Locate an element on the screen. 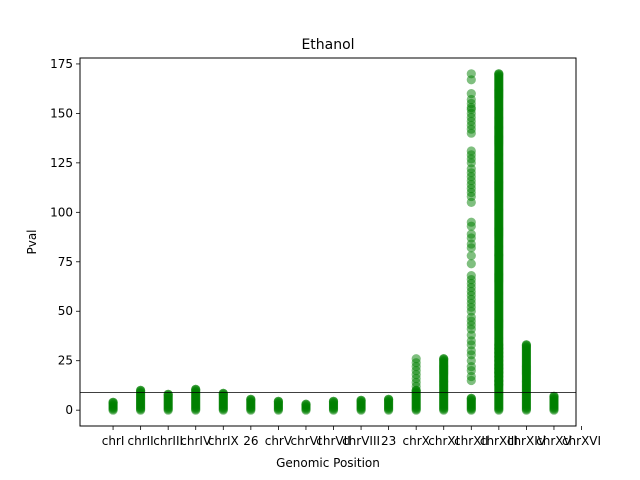 The height and width of the screenshot is (480, 640). x-tick-label: chrIX is located at coordinates (223, 441).